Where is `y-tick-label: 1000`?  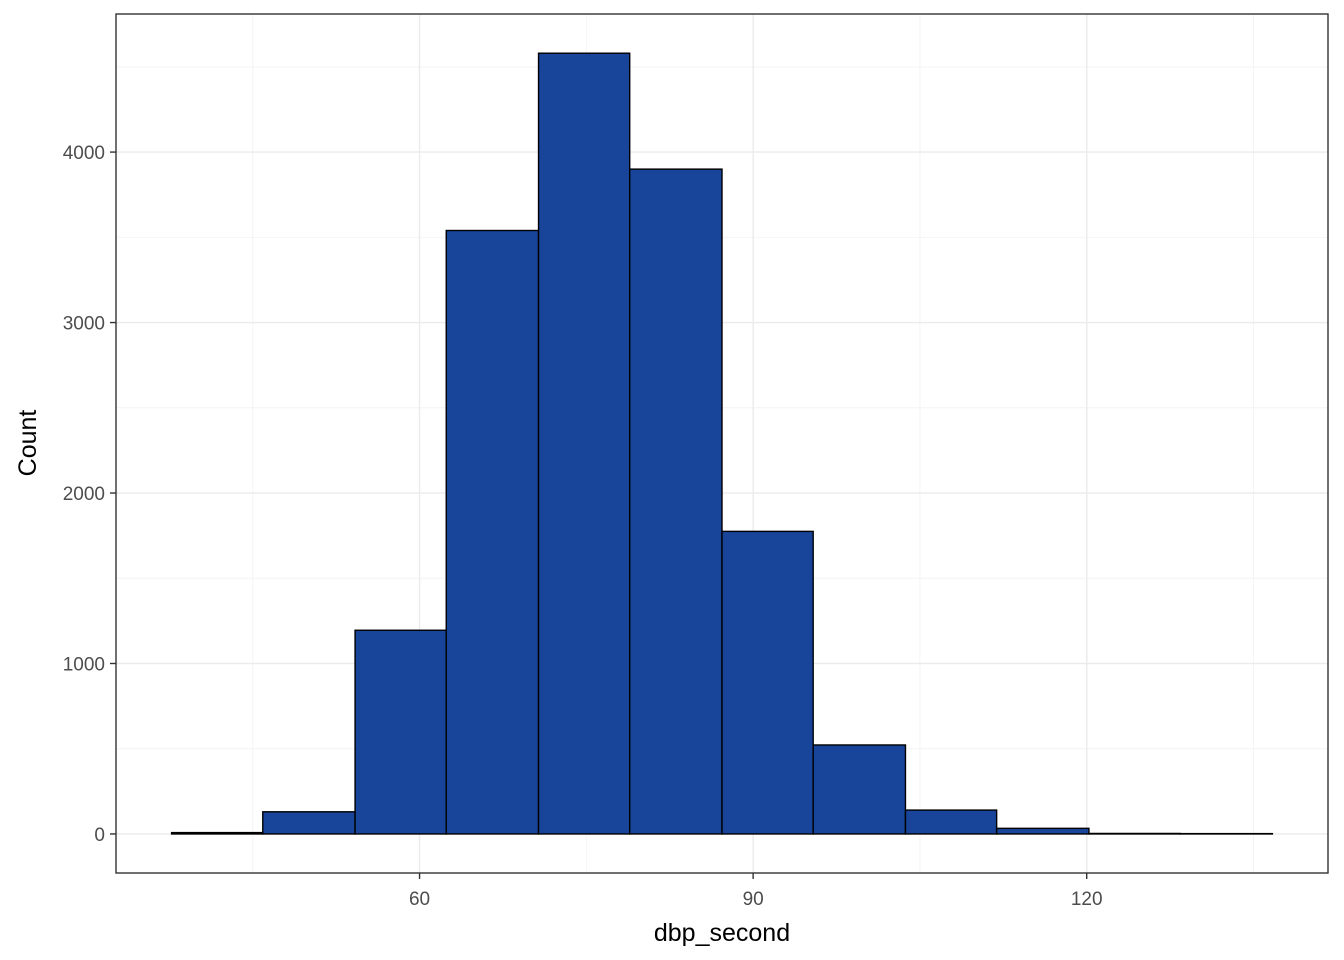
y-tick-label: 1000 is located at coordinates (84, 664).